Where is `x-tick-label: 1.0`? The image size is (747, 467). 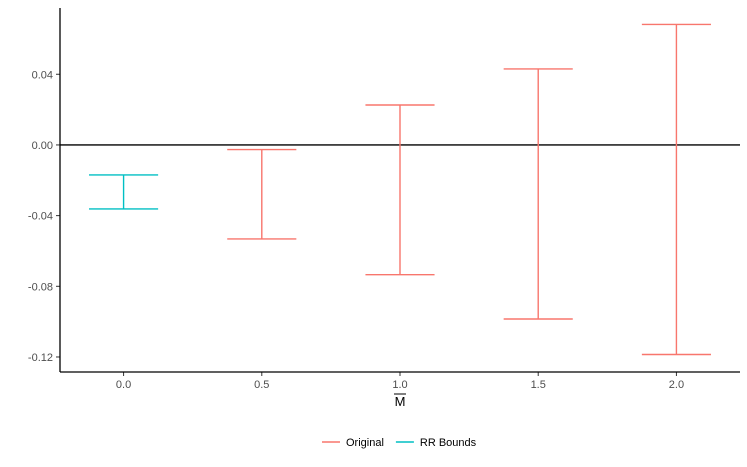
x-tick-label: 1.0 is located at coordinates (399, 385).